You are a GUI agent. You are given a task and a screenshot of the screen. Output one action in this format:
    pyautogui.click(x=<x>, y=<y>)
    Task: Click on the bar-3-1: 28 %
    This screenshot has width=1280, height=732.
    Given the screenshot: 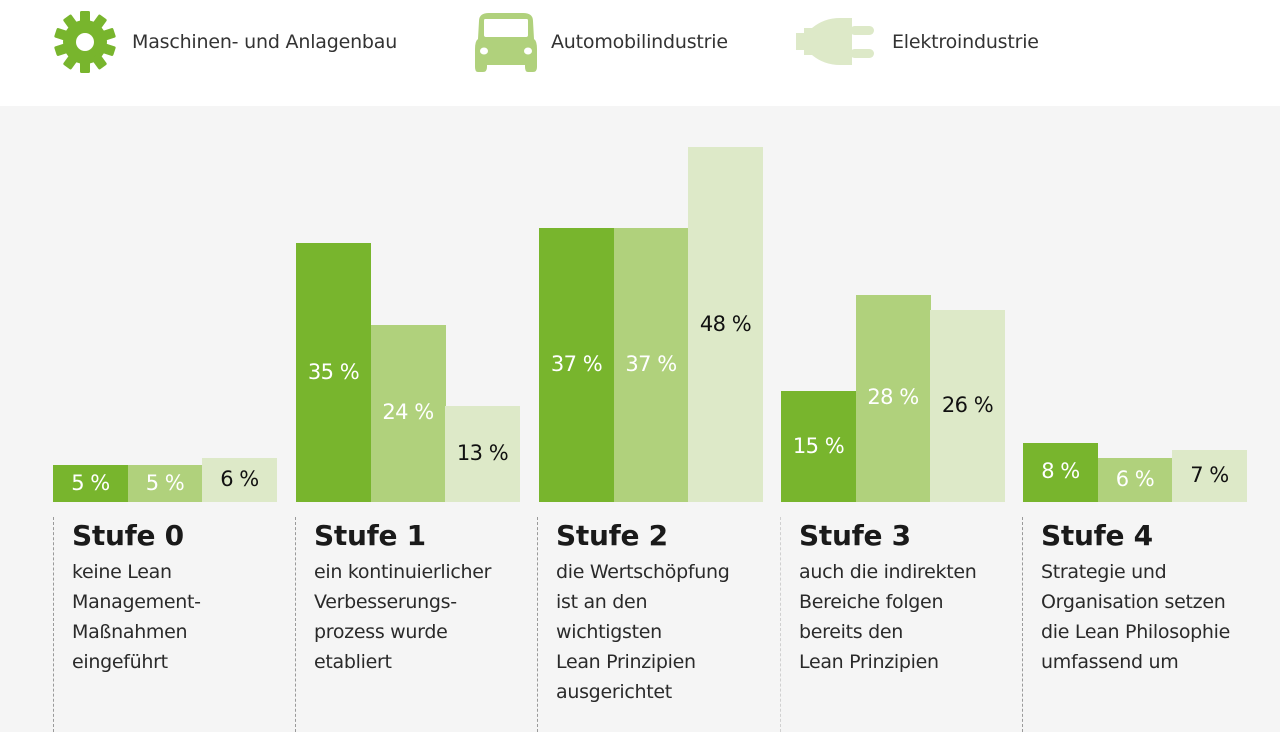 What is the action you would take?
    pyautogui.click(x=893, y=398)
    